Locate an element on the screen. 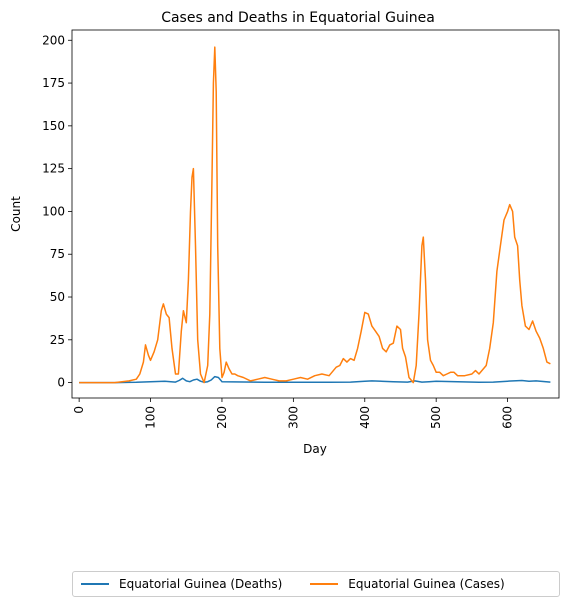  legend-item-cases: Equatorial Guinea (Cases) is located at coordinates (407, 584).